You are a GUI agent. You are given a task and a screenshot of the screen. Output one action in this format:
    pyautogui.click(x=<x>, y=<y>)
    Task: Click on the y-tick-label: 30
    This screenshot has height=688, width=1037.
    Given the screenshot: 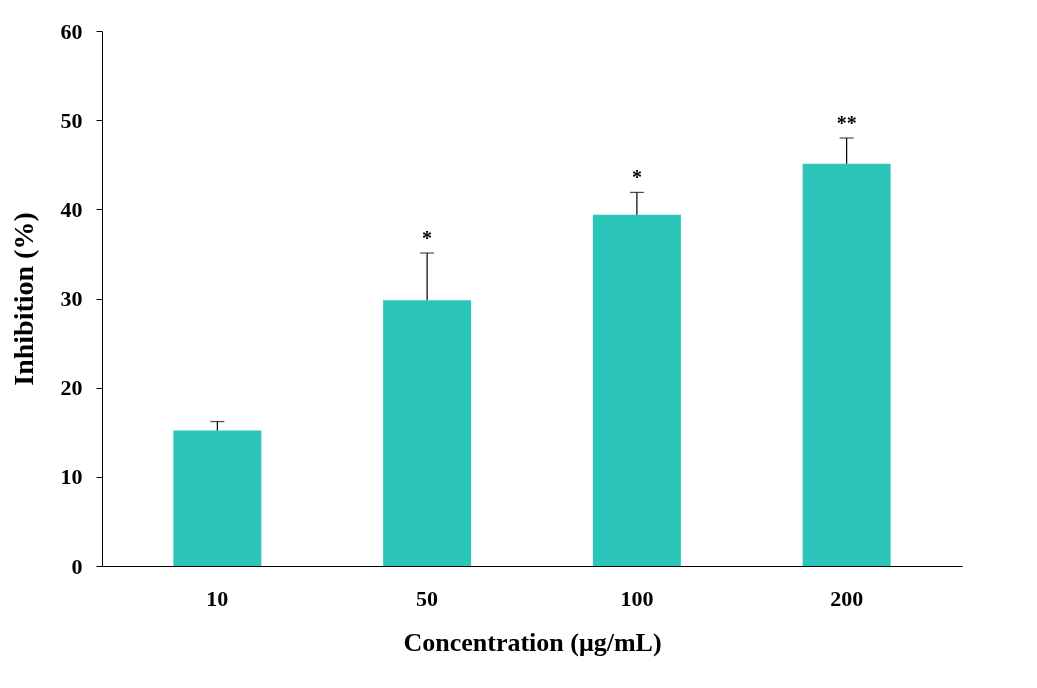 What is the action you would take?
    pyautogui.click(x=71, y=298)
    